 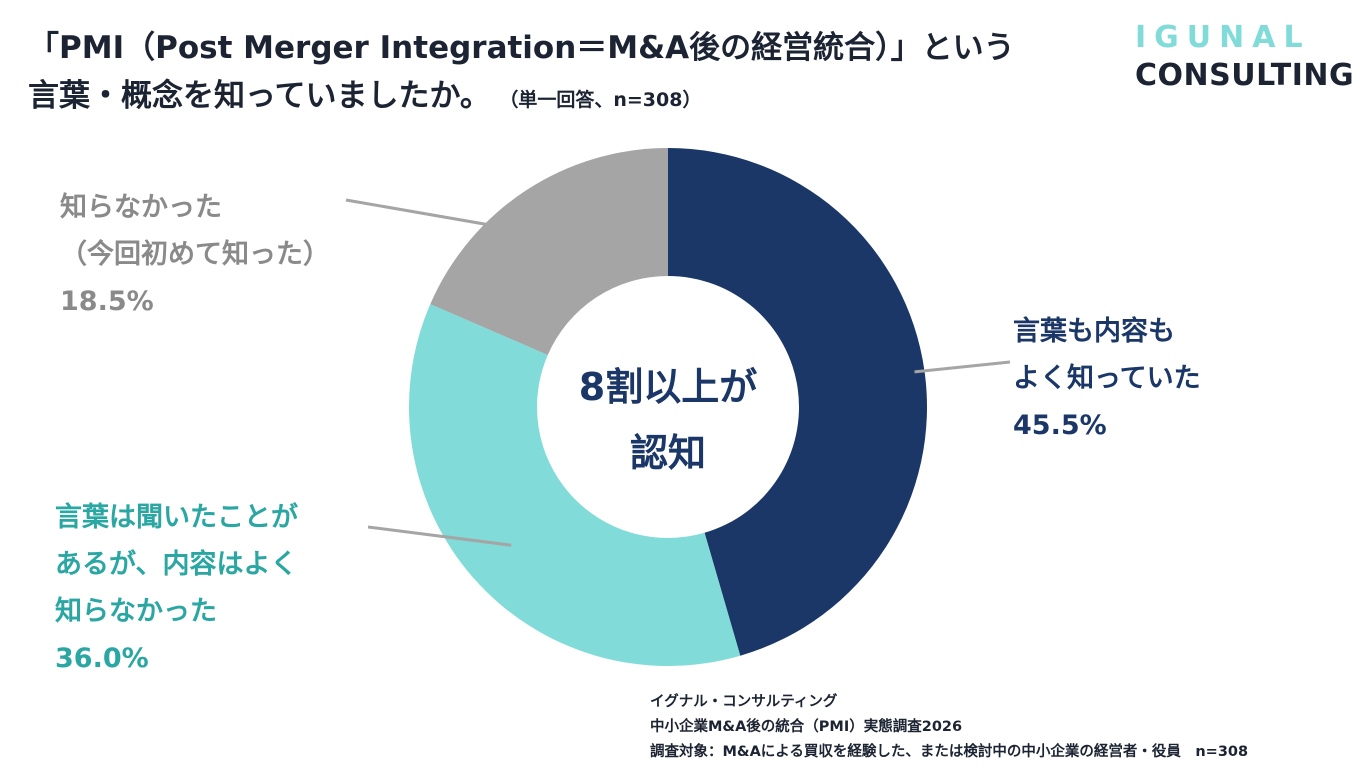 I want to click on title-line-2: 言葉・概念を知っていましたか。 （単一回答、n=308）, so click(x=558, y=98).